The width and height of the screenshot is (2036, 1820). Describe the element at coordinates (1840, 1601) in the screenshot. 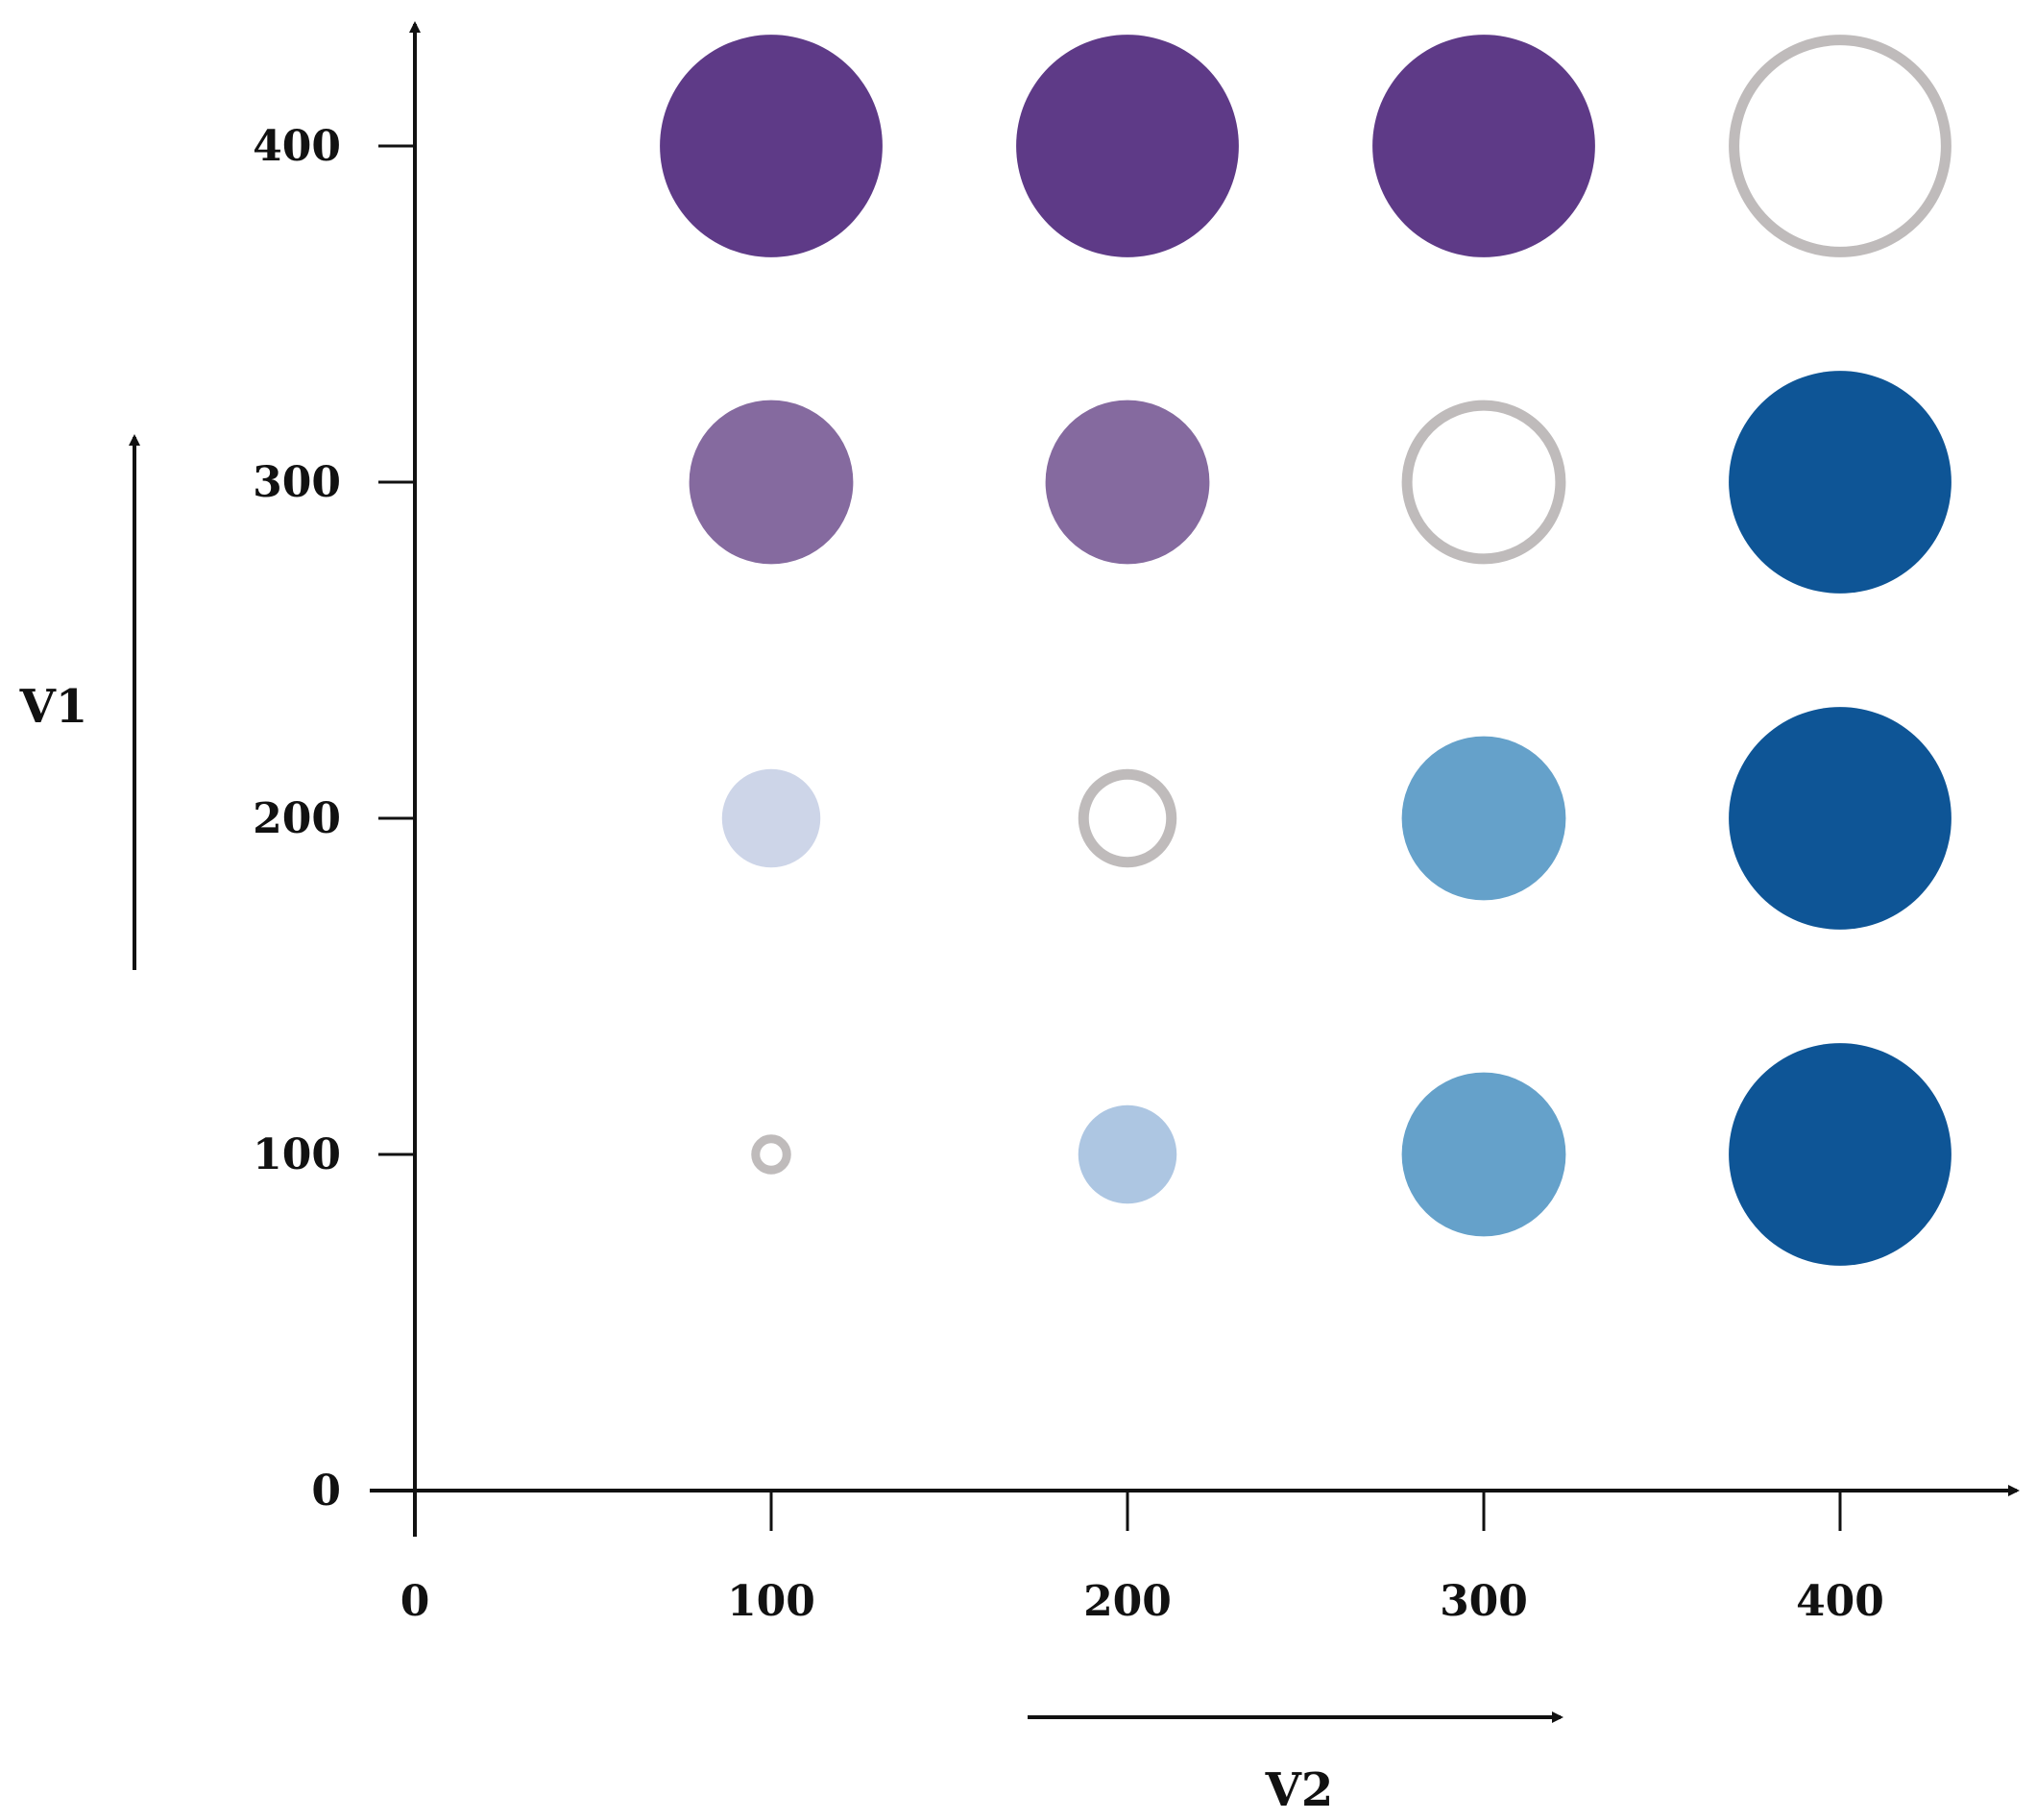

I see `x-tick-label: 400` at that location.